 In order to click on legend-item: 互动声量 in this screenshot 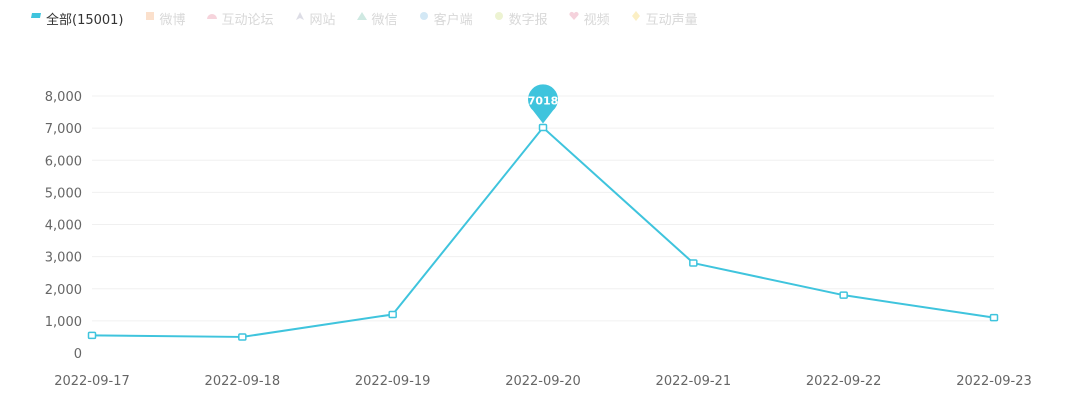, I will do `click(664, 18)`.